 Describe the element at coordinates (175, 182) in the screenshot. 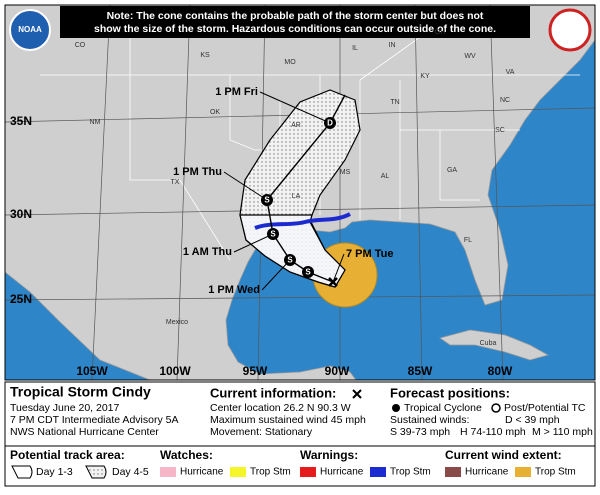

I see `region-label: TX` at that location.